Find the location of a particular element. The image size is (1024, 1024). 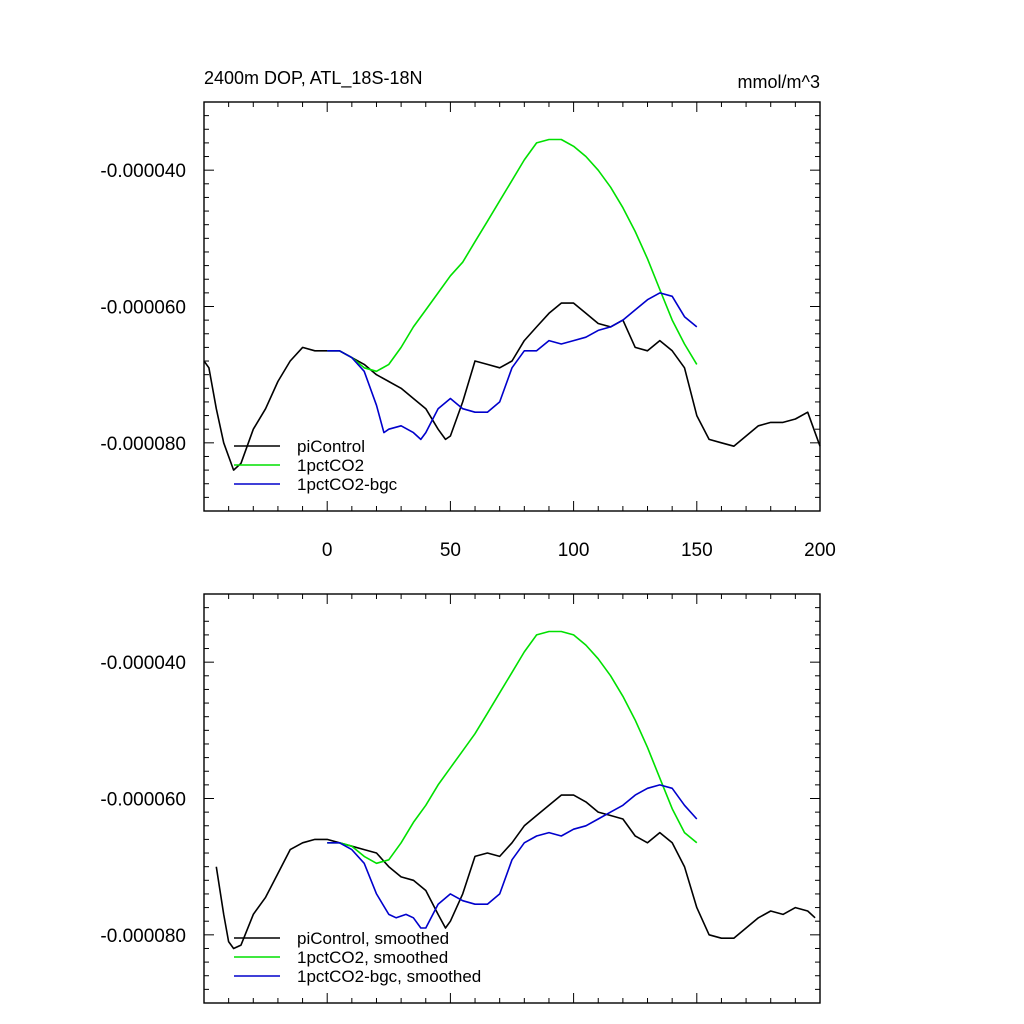

legend-label-0: piControl is located at coordinates (331, 446).